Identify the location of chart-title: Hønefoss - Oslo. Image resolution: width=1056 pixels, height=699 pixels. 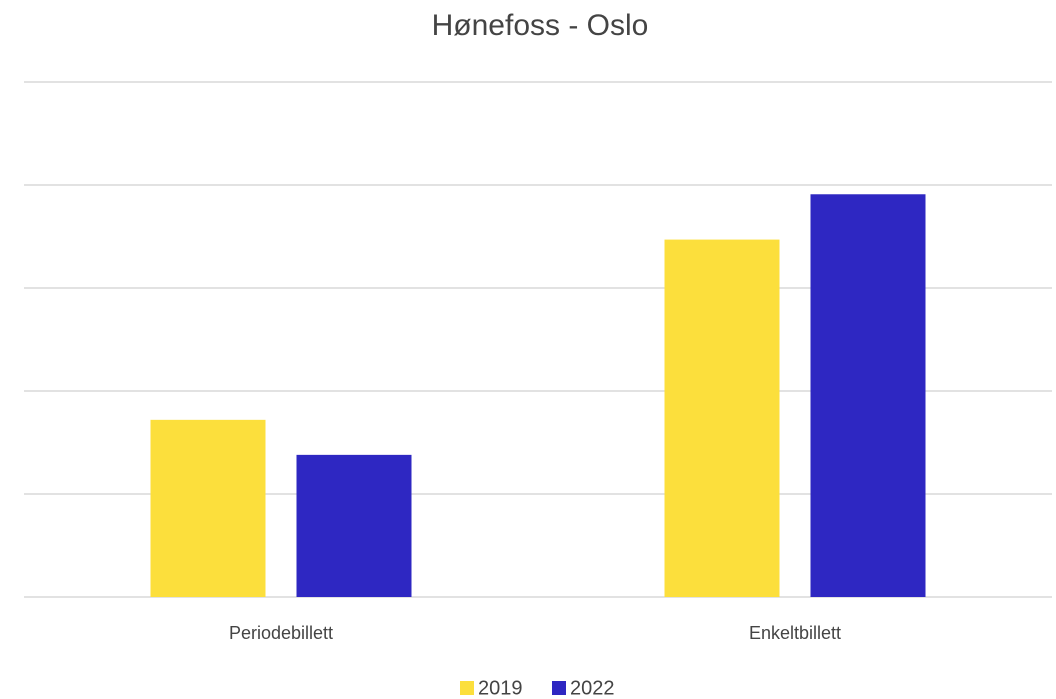
(540, 25).